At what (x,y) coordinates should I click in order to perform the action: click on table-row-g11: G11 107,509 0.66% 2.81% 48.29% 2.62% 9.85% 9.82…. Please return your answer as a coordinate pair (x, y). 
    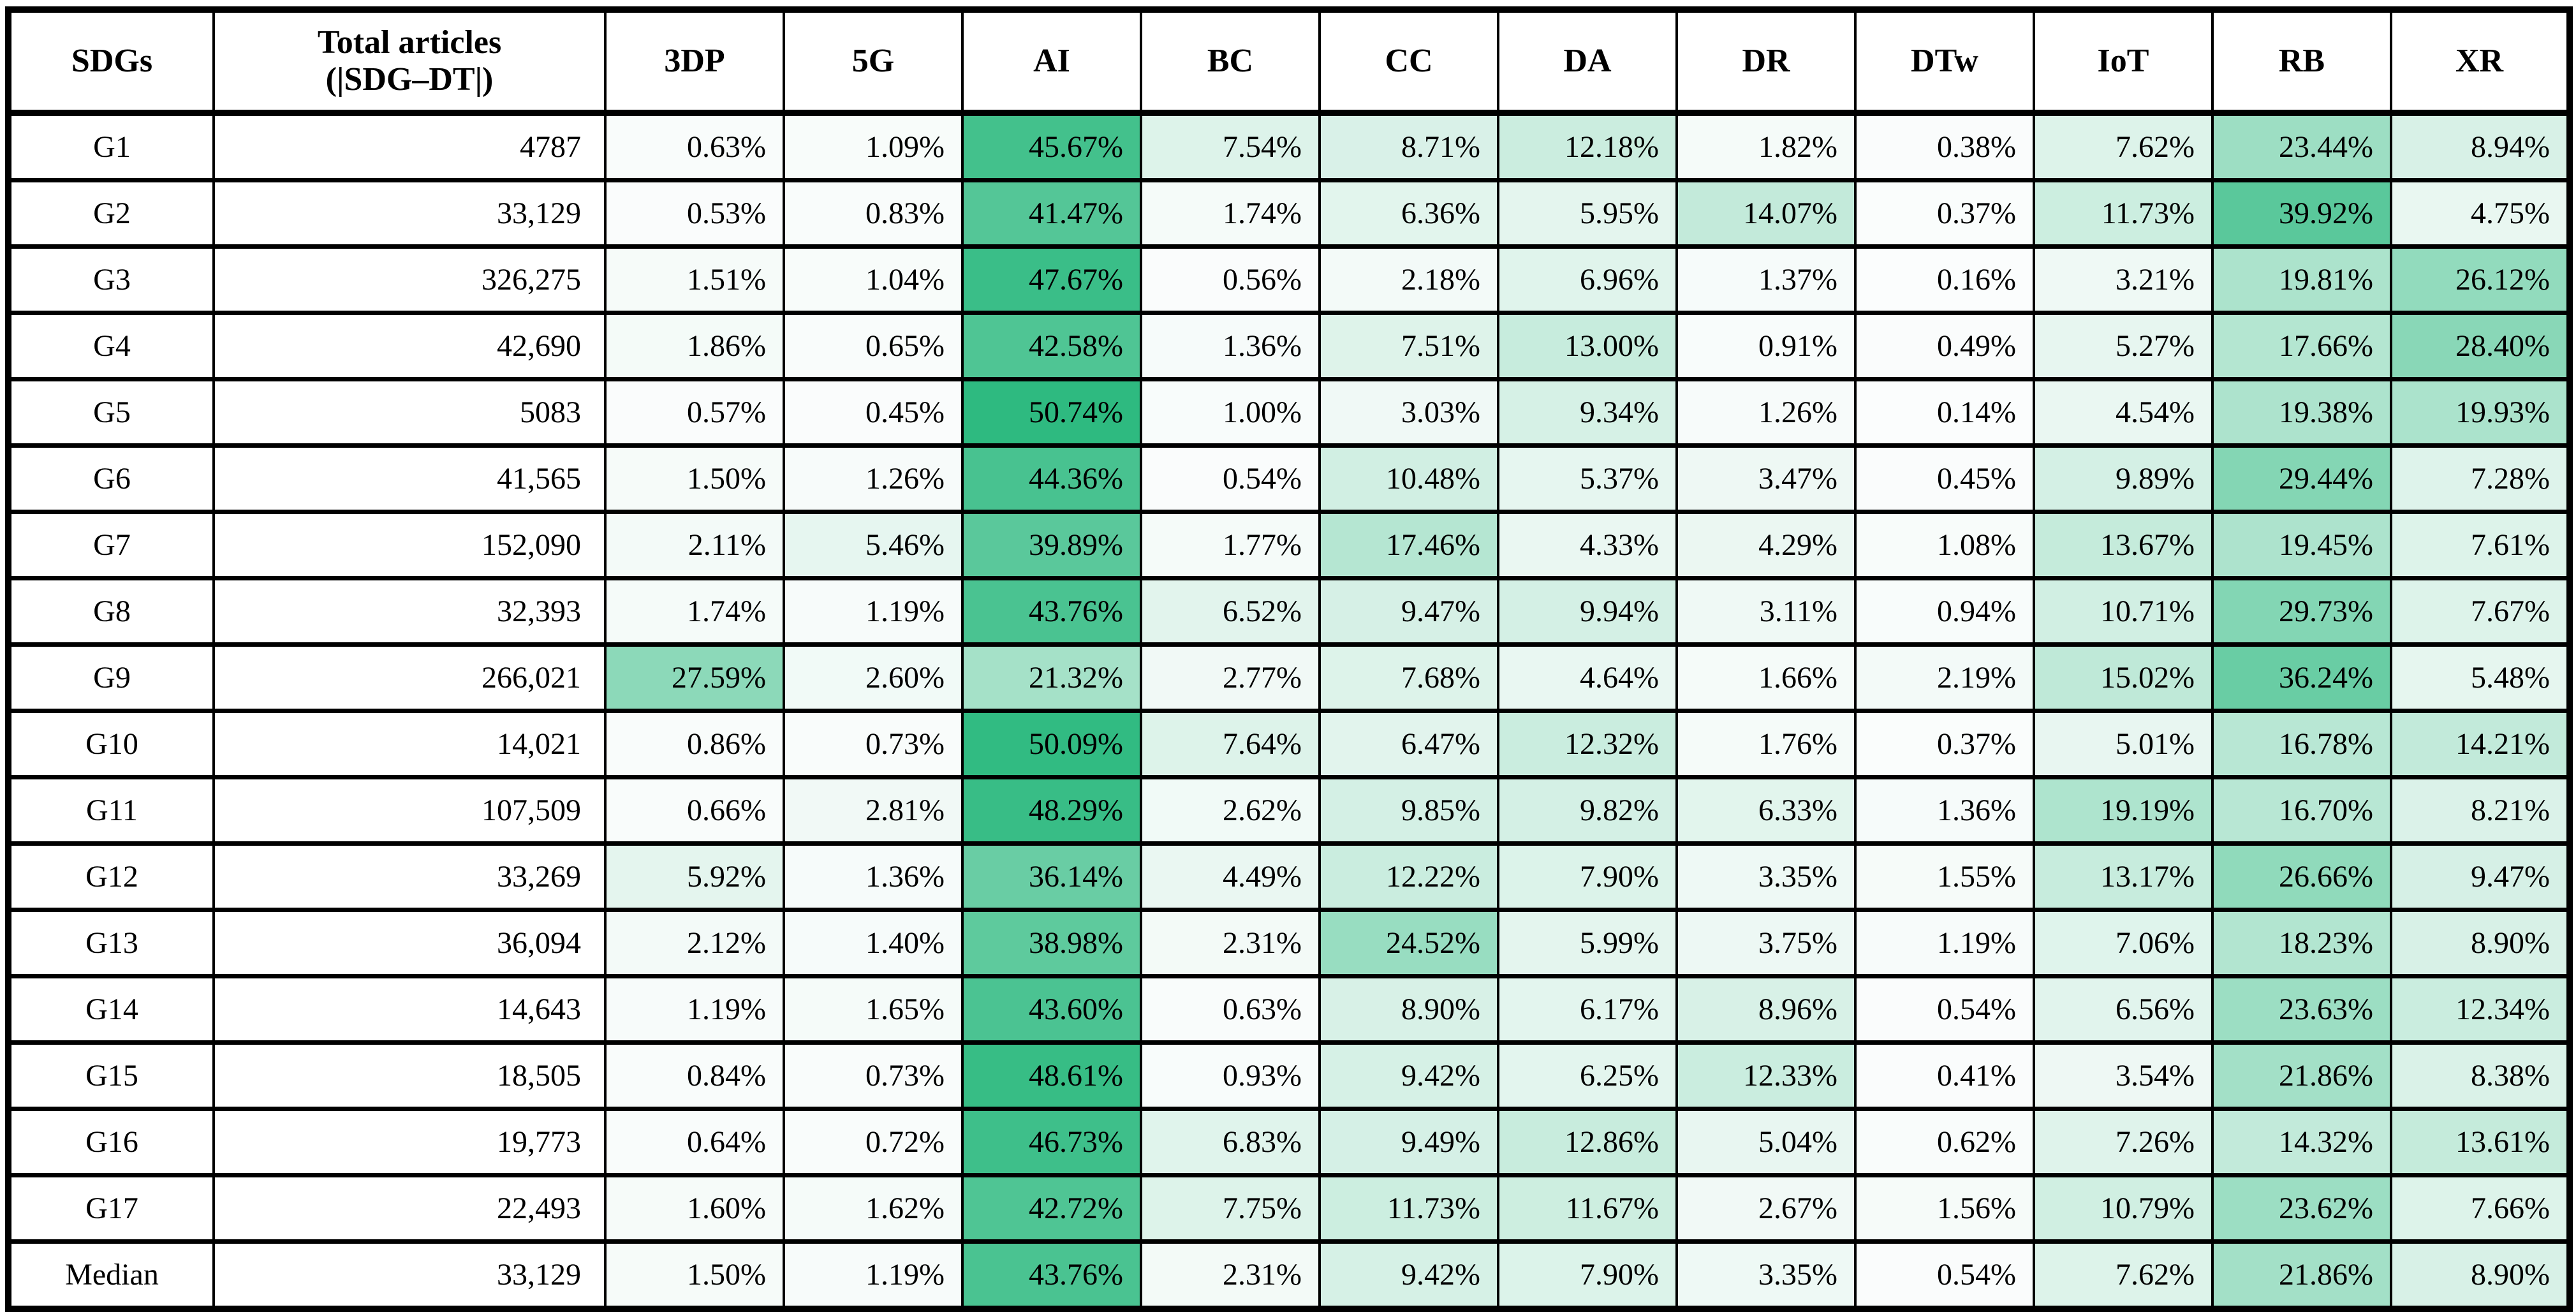
    Looking at the image, I should click on (1289, 810).